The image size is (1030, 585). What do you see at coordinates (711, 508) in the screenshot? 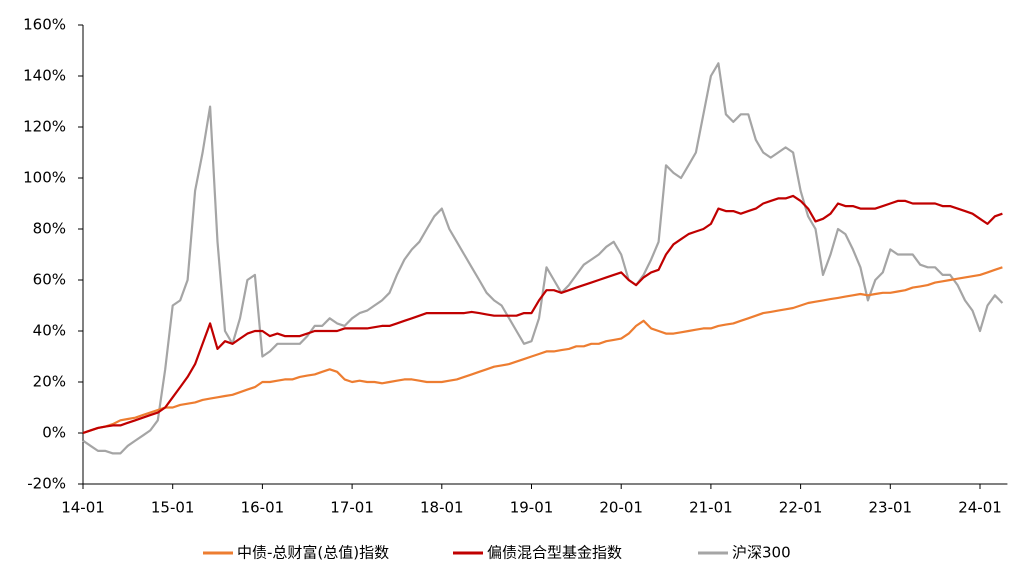
I see `x-tick-label: 21-01` at bounding box center [711, 508].